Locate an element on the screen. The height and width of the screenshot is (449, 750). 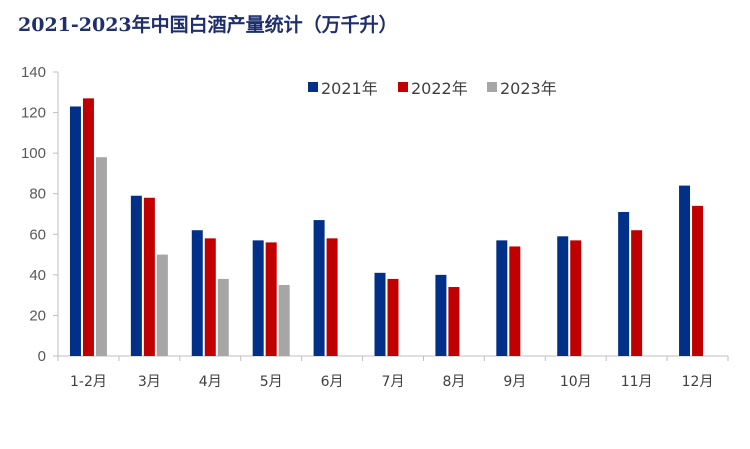
y-tick-label: 120 is located at coordinates (33, 113).